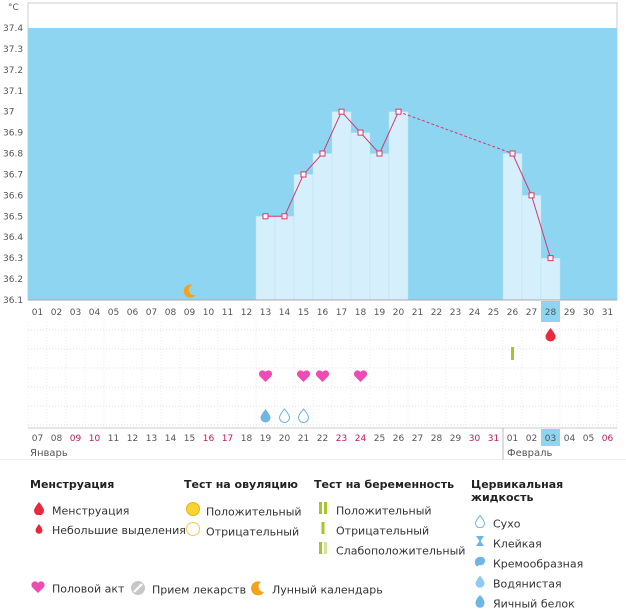 The width and height of the screenshot is (626, 615). What do you see at coordinates (8, 113) in the screenshot?
I see `y-tick-label: 37` at bounding box center [8, 113].